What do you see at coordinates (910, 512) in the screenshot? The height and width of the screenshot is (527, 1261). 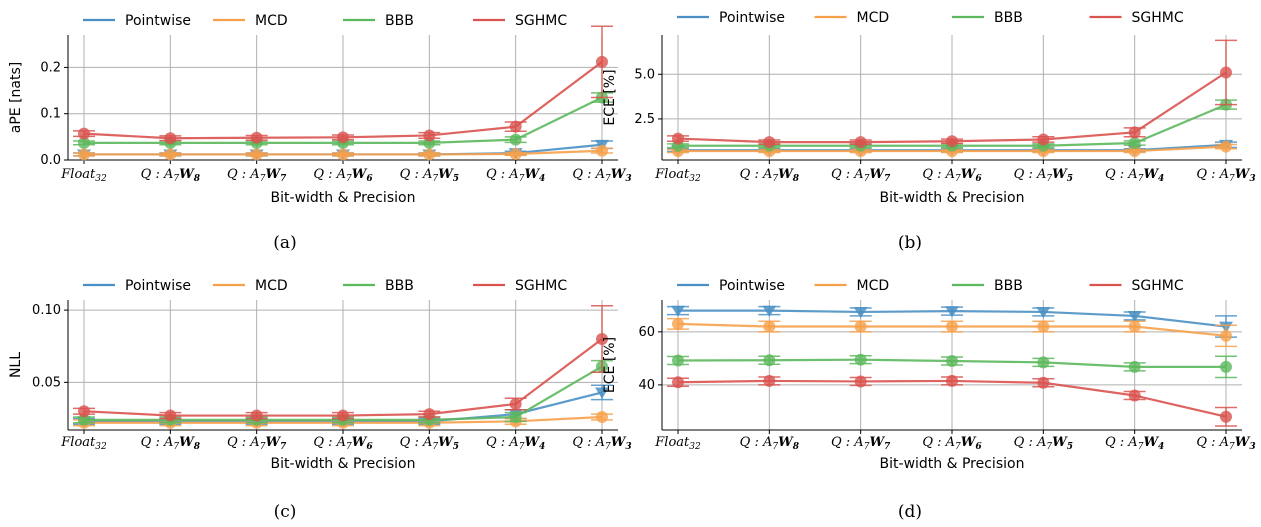 I see `caption-d: (d)` at bounding box center [910, 512].